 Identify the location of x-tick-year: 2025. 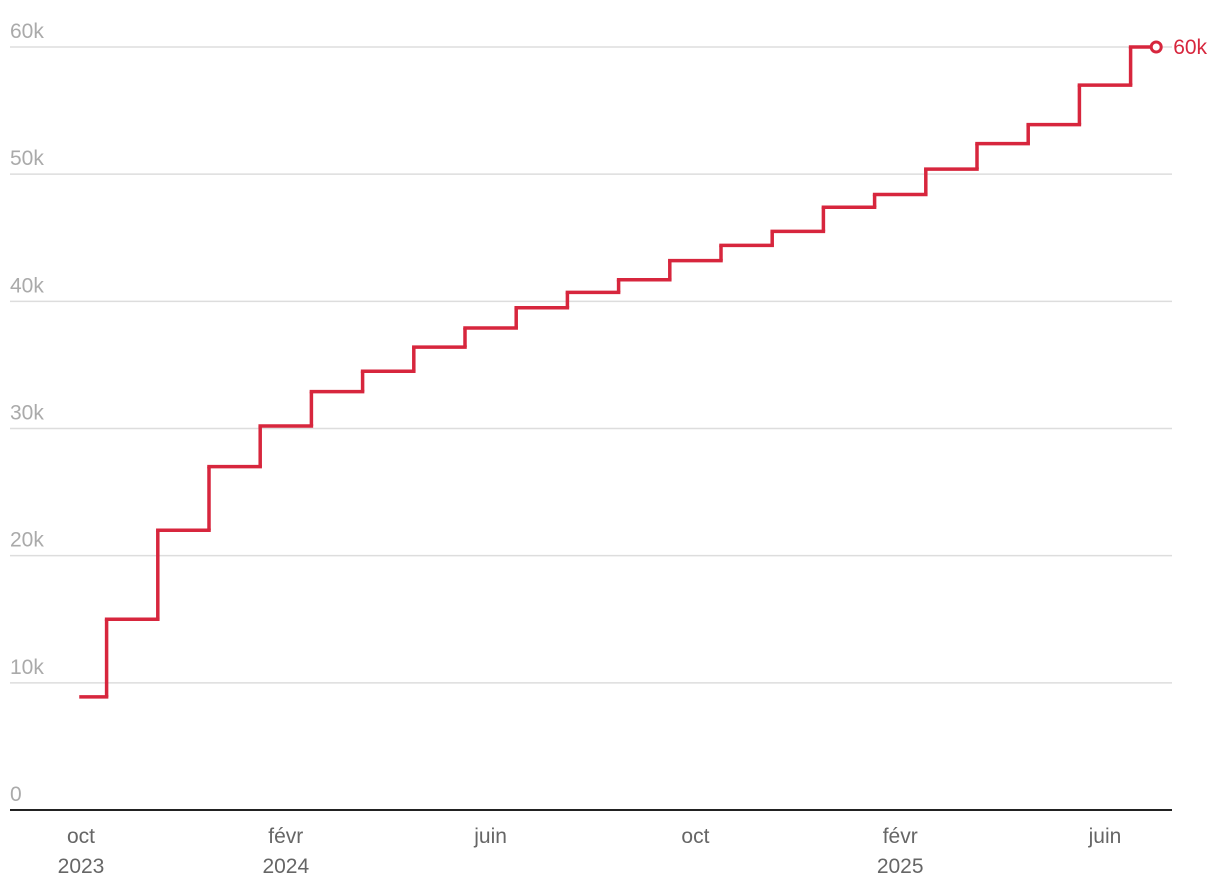
(900, 866).